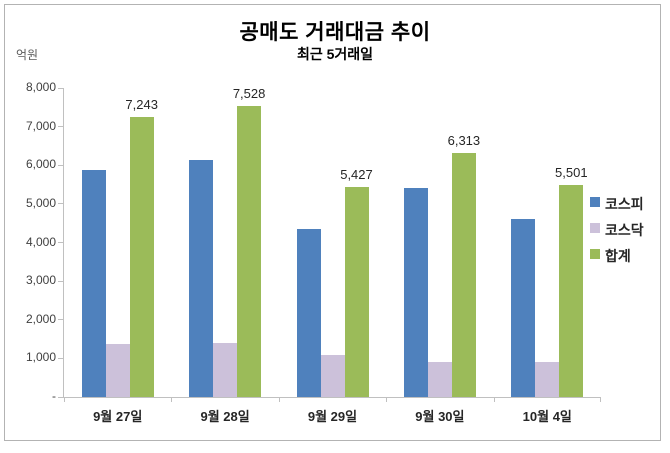 The height and width of the screenshot is (453, 670). Describe the element at coordinates (54, 396) in the screenshot. I see `y-axis-tick-label: -` at that location.